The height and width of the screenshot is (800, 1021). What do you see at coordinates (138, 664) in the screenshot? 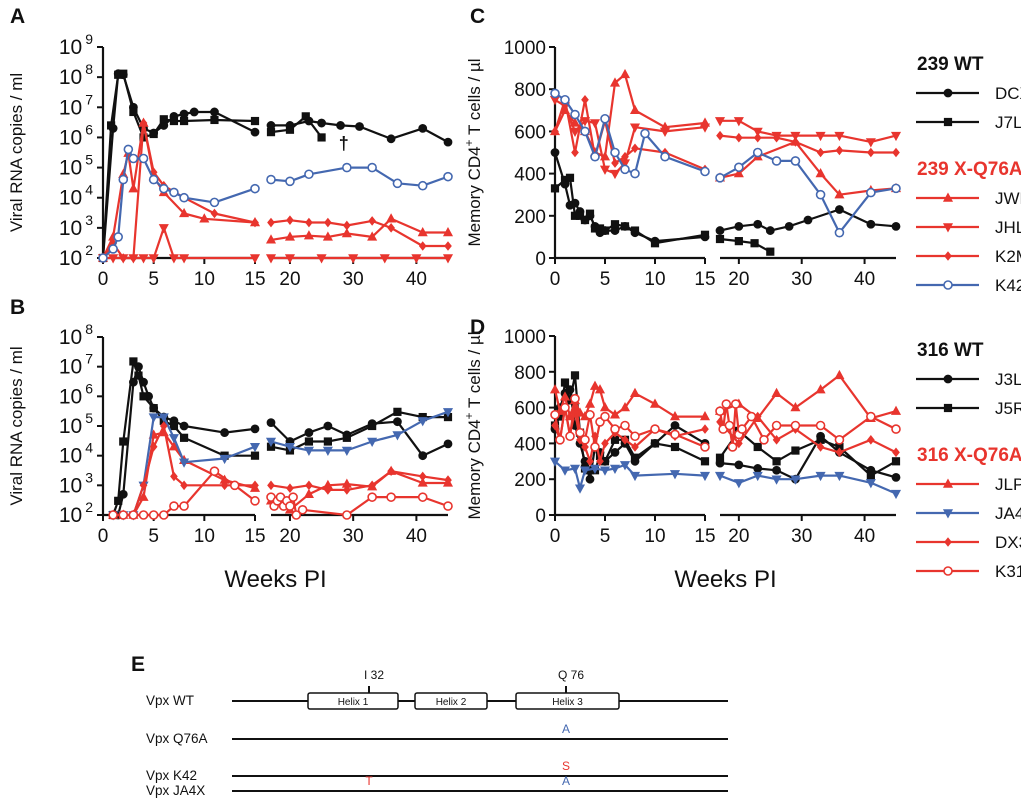
I see `panel-letter-e: E` at bounding box center [138, 664].